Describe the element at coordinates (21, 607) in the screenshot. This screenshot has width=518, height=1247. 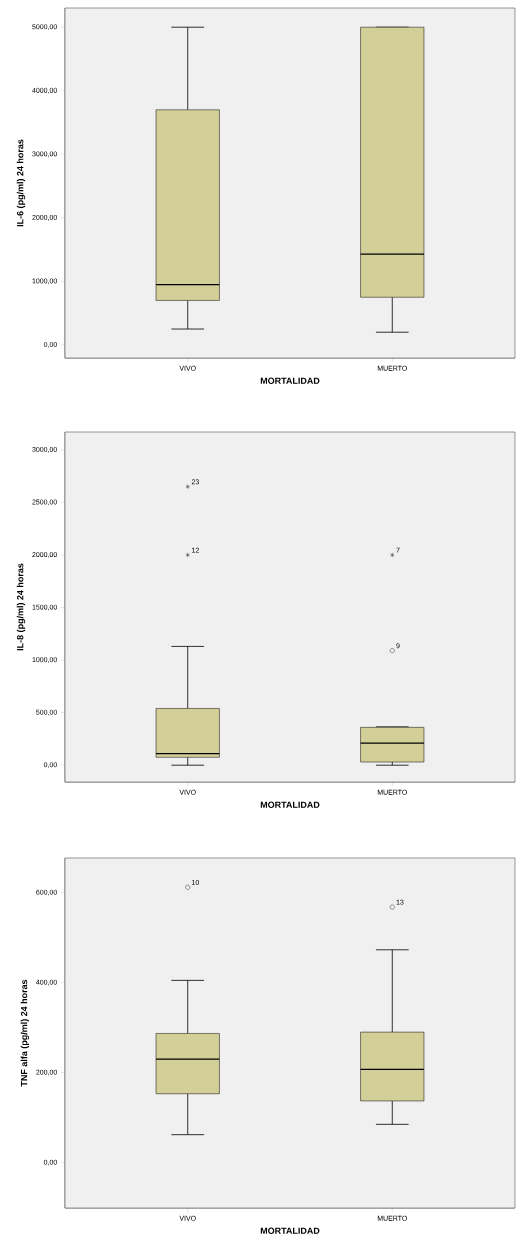
I see `y-axis-title: IL-8 (pg/ml) 24 horas` at that location.